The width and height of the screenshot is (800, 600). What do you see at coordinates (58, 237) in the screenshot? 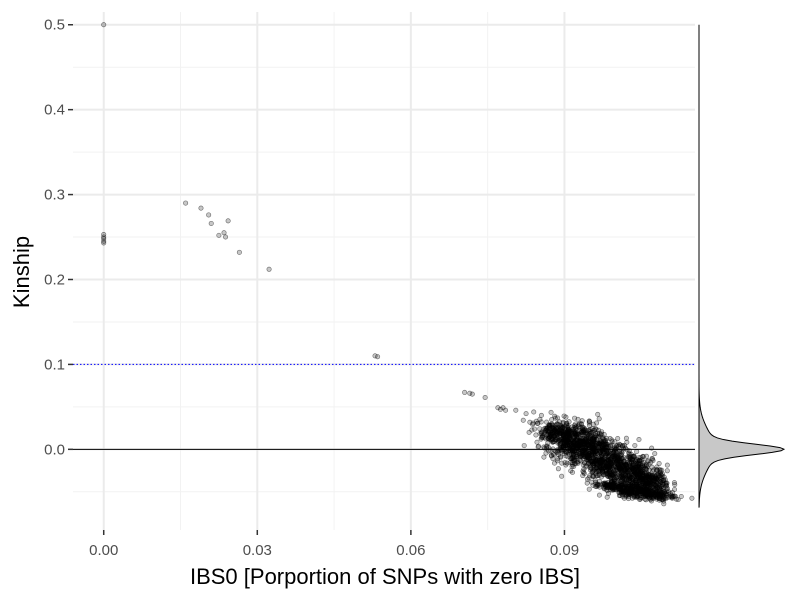
I see `y-tick-labels: 0.0 0.1 0.2 0.3 0.4 0.5` at bounding box center [58, 237].